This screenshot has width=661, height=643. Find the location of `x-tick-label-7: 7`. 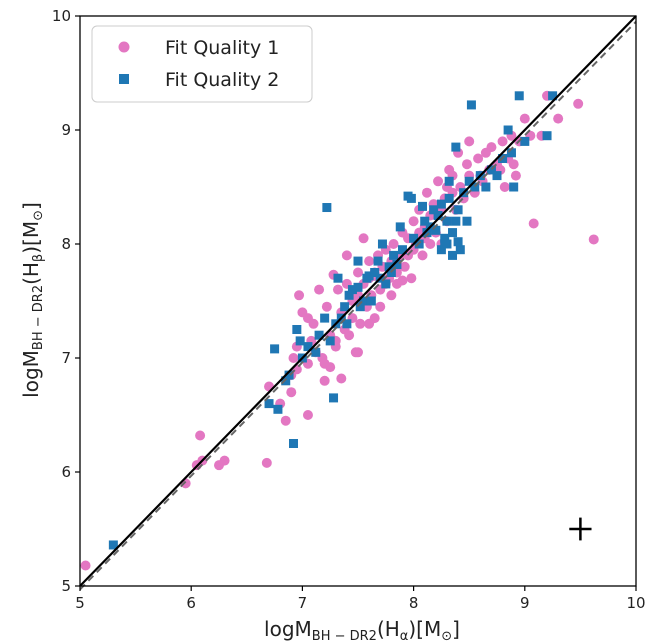

x-tick-label-7: 7 is located at coordinates (303, 603).